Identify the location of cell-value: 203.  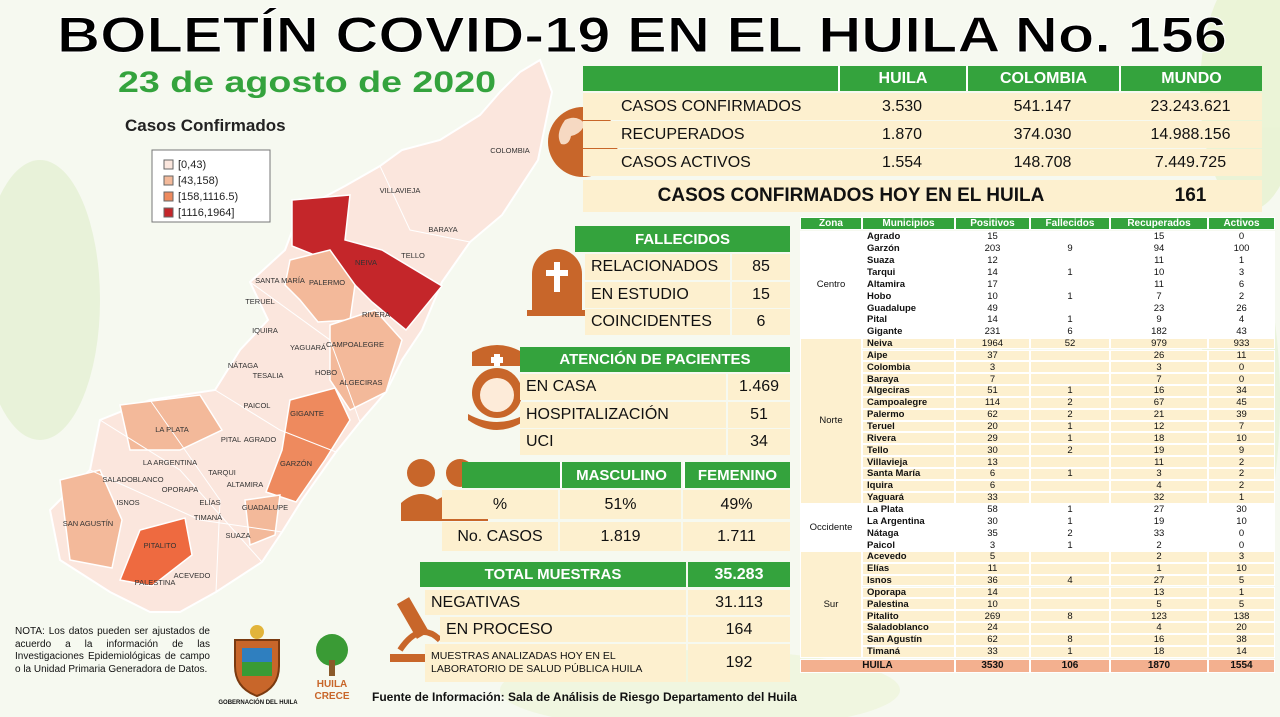
(992, 248).